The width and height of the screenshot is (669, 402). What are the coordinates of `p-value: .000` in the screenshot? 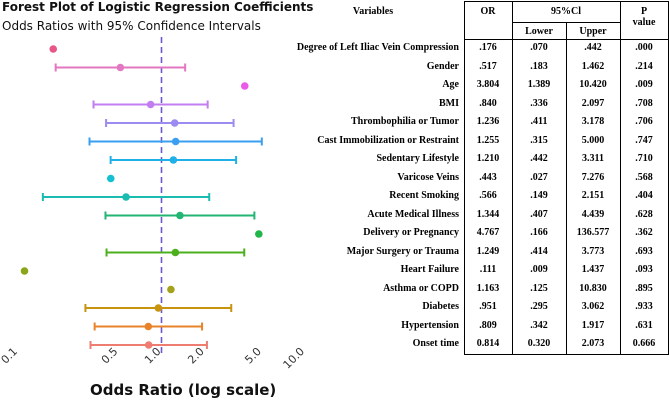 It's located at (644, 47).